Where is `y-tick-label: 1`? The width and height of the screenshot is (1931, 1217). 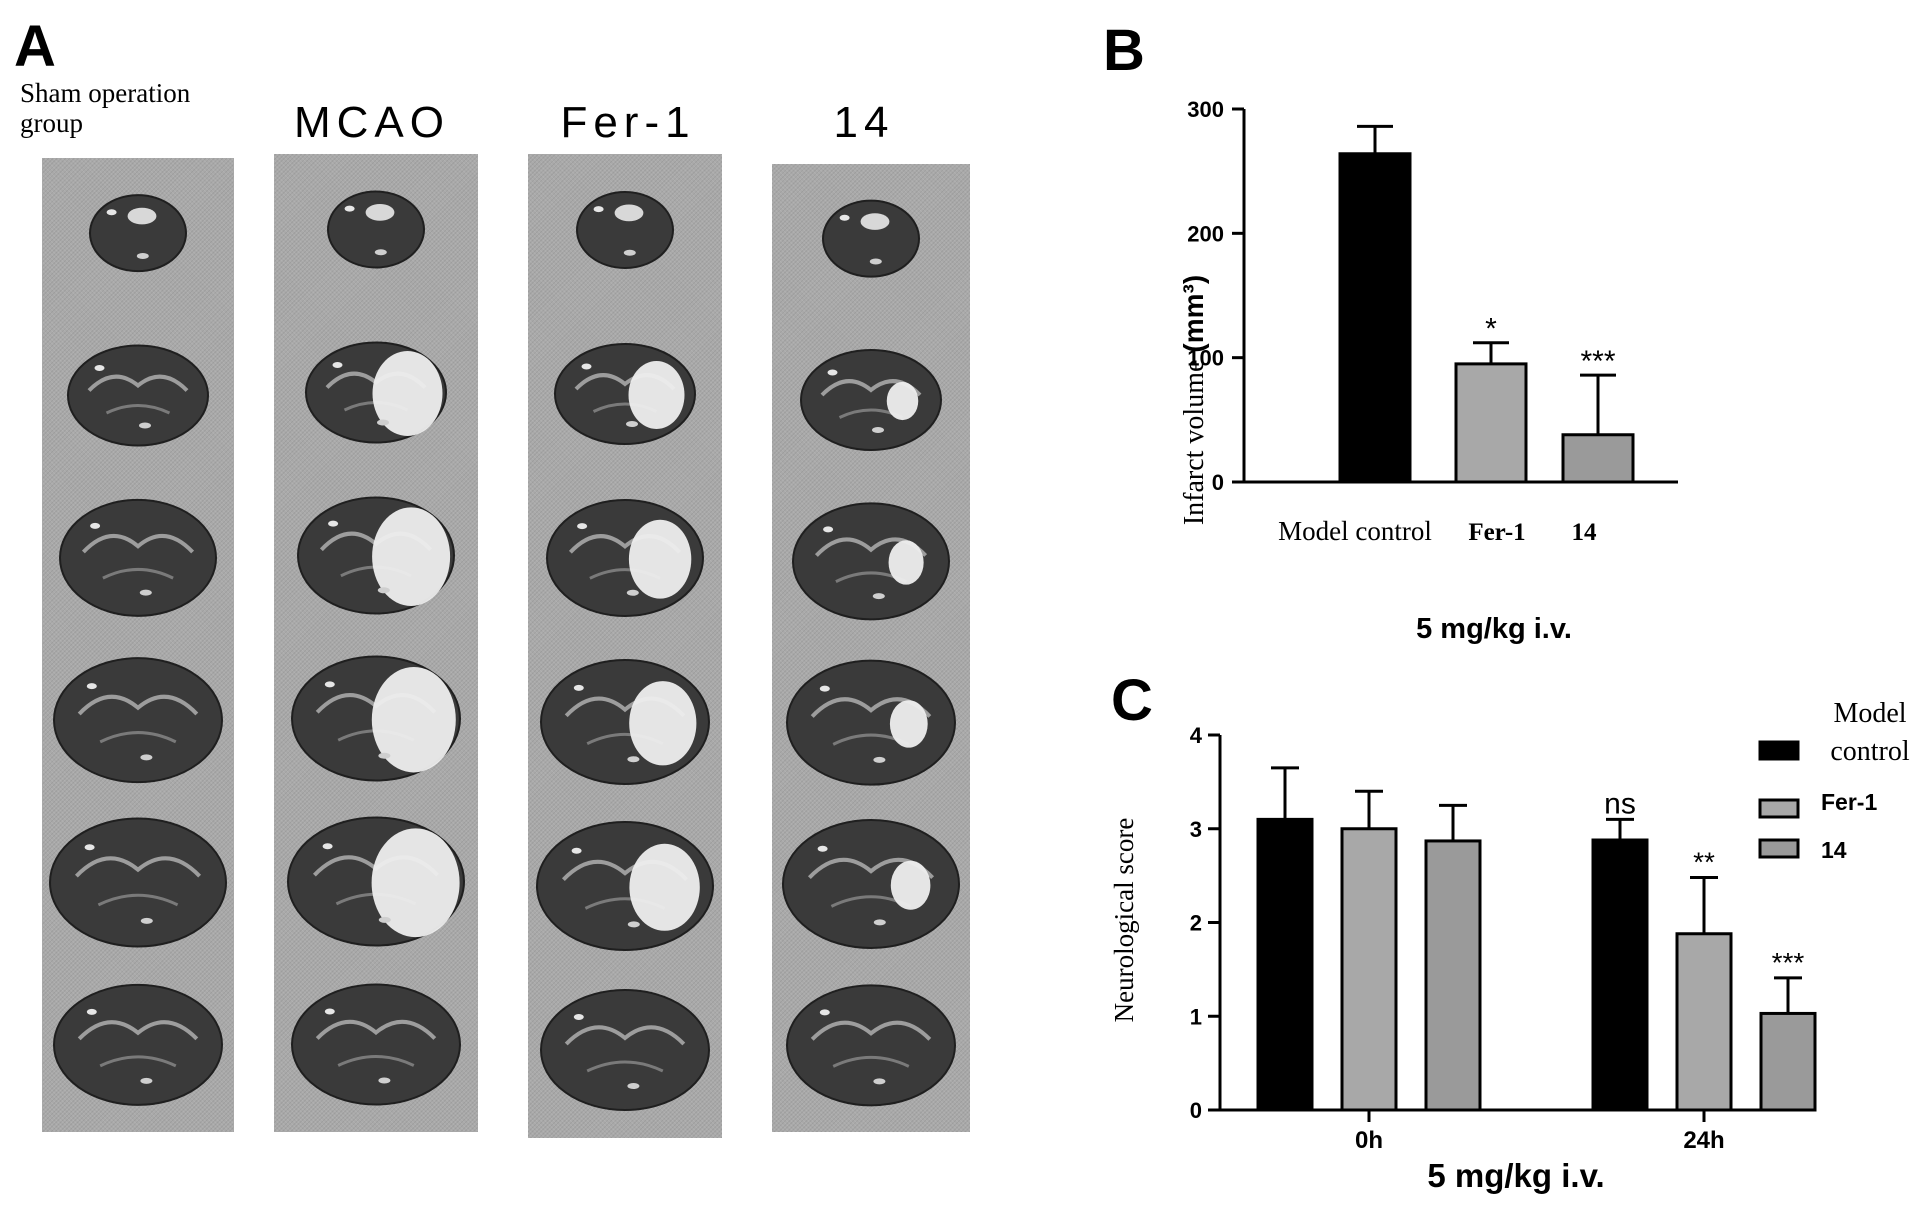 y-tick-label: 1 is located at coordinates (1196, 1016).